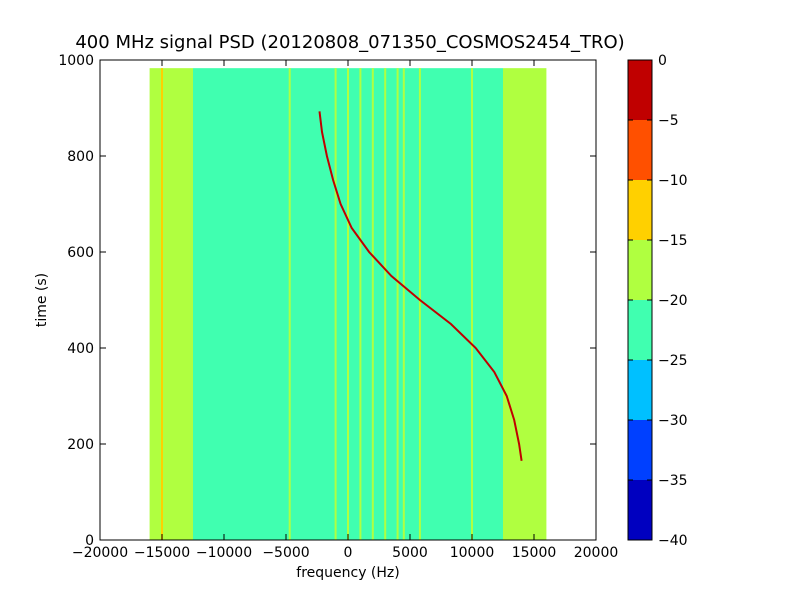  Describe the element at coordinates (80, 349) in the screenshot. I see `y-tick-label: 400` at that location.